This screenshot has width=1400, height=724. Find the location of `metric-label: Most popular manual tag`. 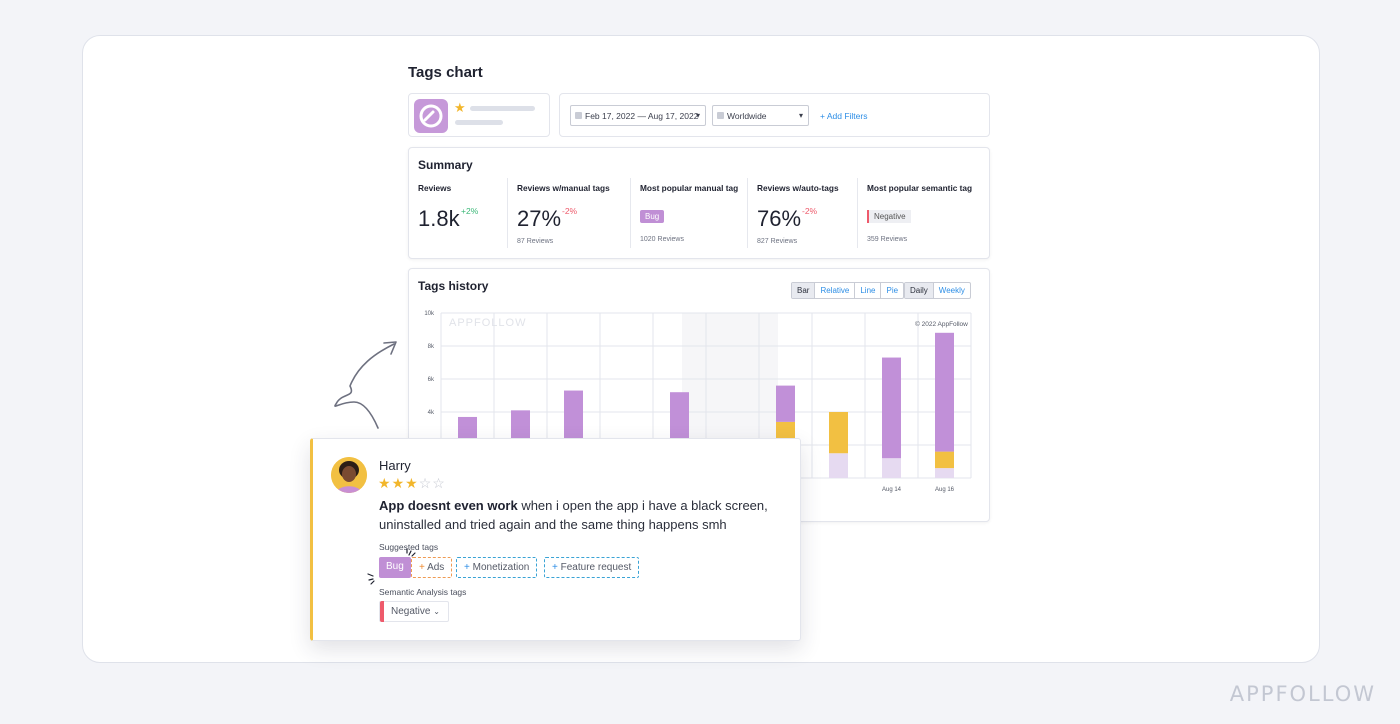

metric-label: Most popular manual tag is located at coordinates (689, 188).